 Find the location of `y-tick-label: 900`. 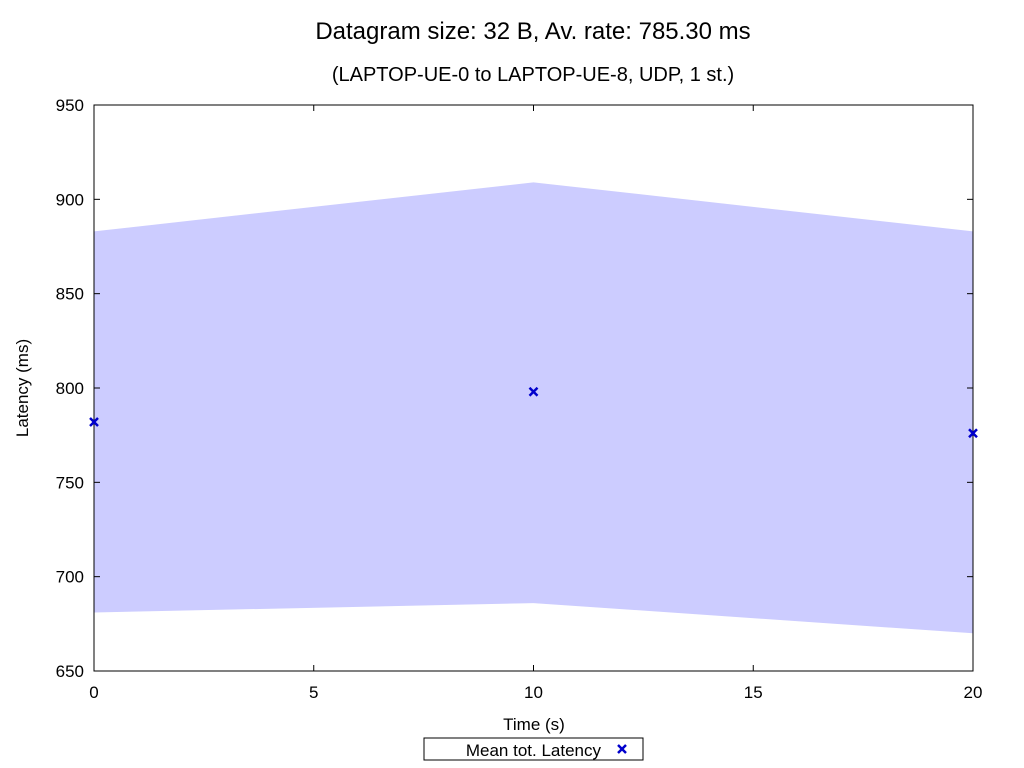

y-tick-label: 900 is located at coordinates (70, 199).